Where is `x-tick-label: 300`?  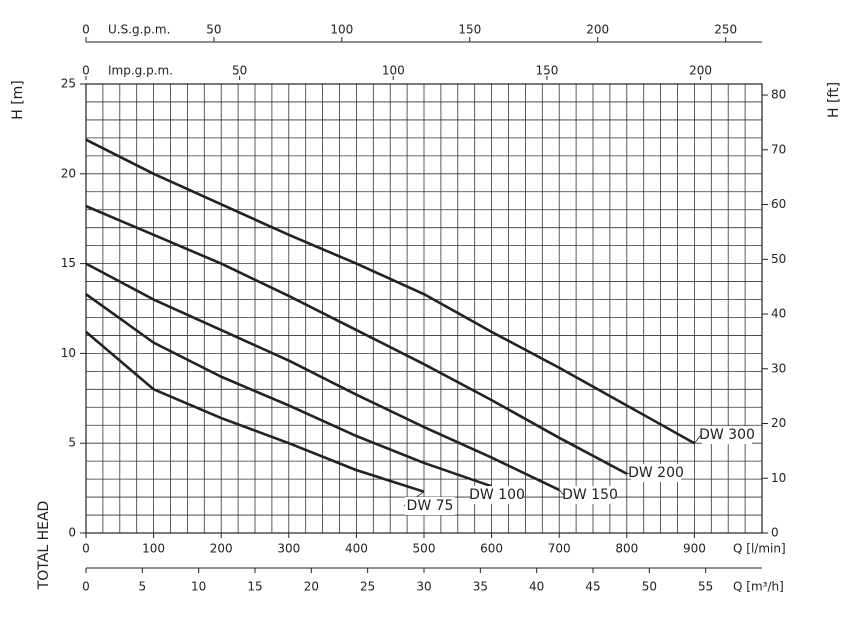 x-tick-label: 300 is located at coordinates (288, 549).